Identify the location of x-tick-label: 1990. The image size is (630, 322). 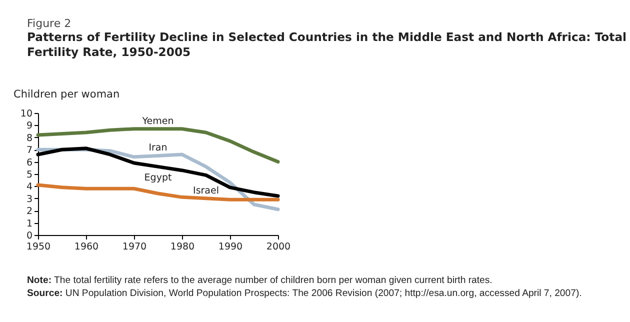
(230, 247).